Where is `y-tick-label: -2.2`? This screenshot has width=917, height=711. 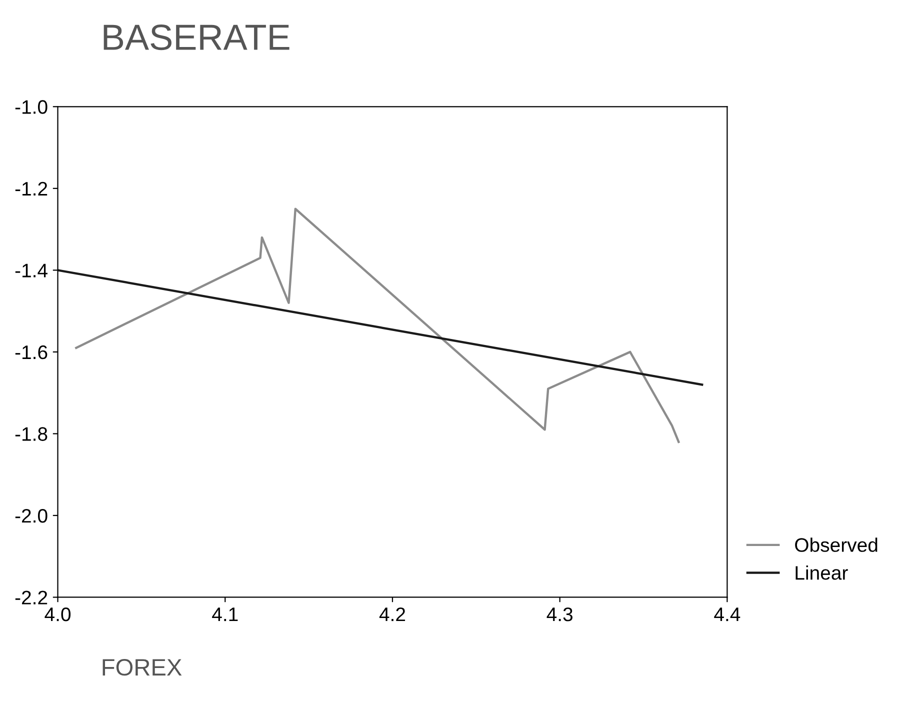
y-tick-label: -2.2 is located at coordinates (31, 597).